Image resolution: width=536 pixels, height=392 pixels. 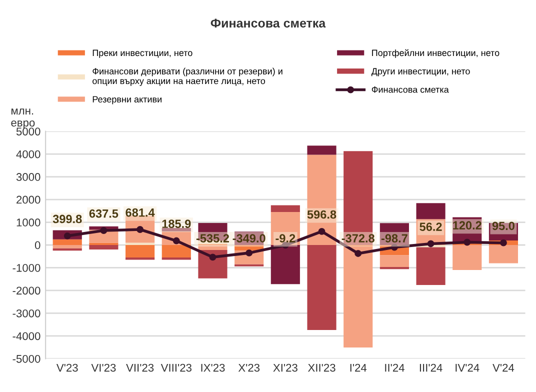 What do you see at coordinates (26, 268) in the screenshot?
I see `y-tick-label: -1000` at bounding box center [26, 268].